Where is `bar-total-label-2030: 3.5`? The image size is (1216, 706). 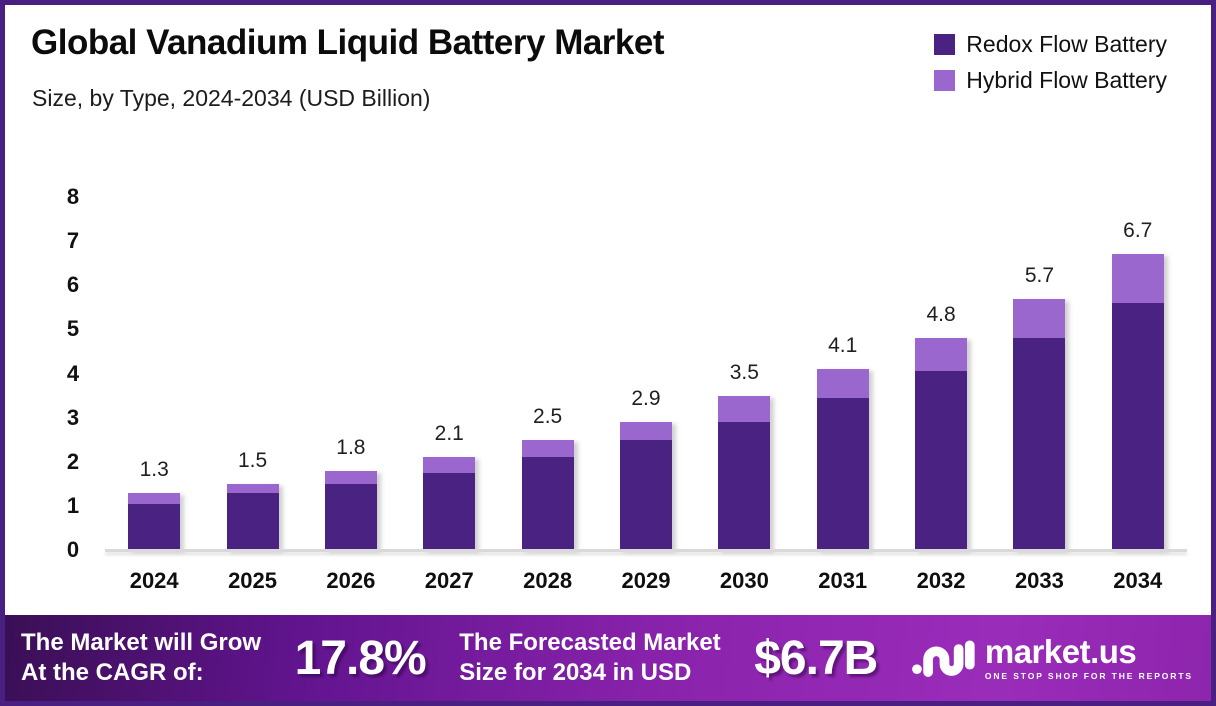 bar-total-label-2030: 3.5 is located at coordinates (744, 372).